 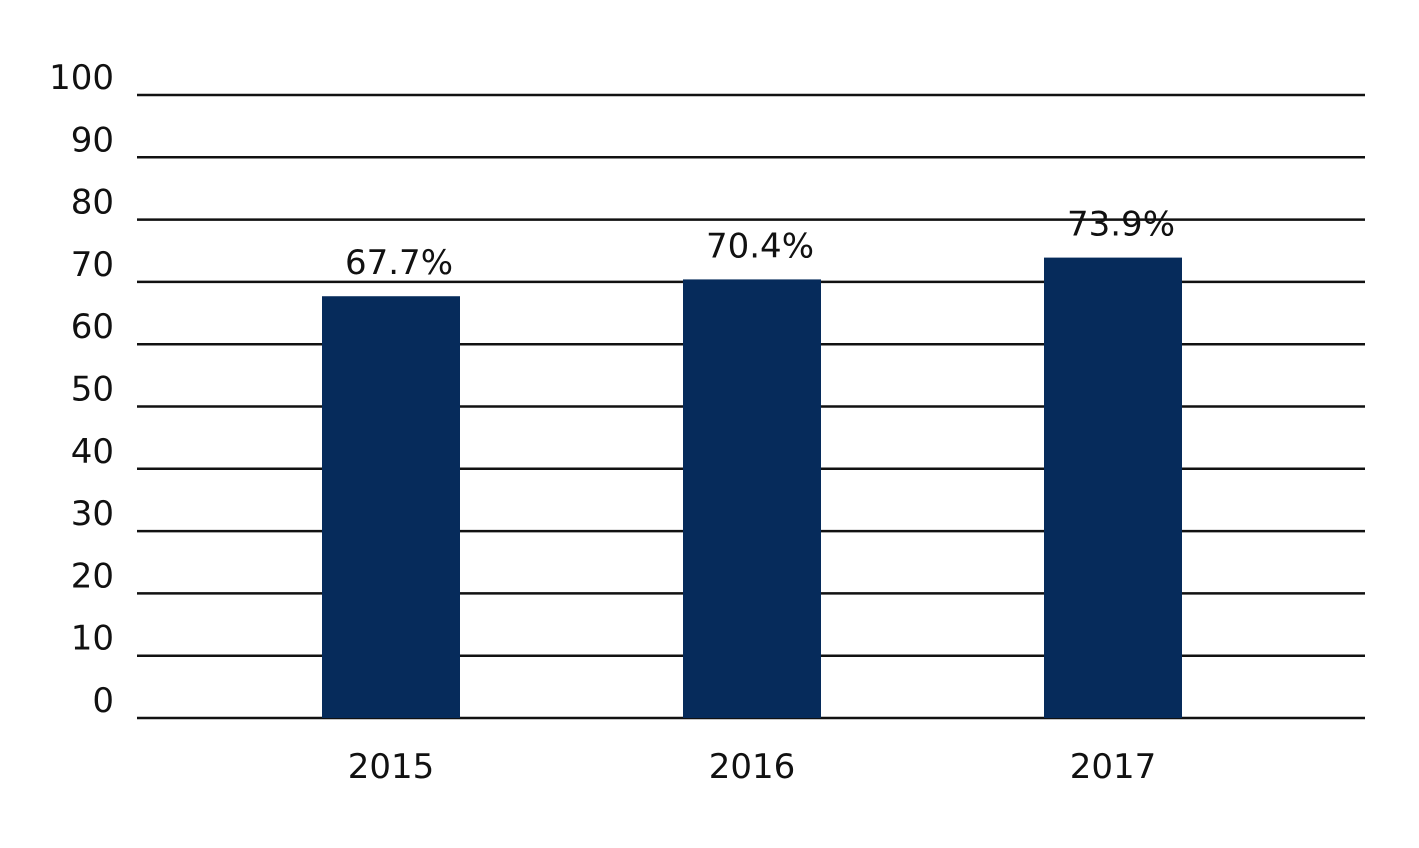 What do you see at coordinates (103, 701) in the screenshot?
I see `y-tick-label-0: 0` at bounding box center [103, 701].